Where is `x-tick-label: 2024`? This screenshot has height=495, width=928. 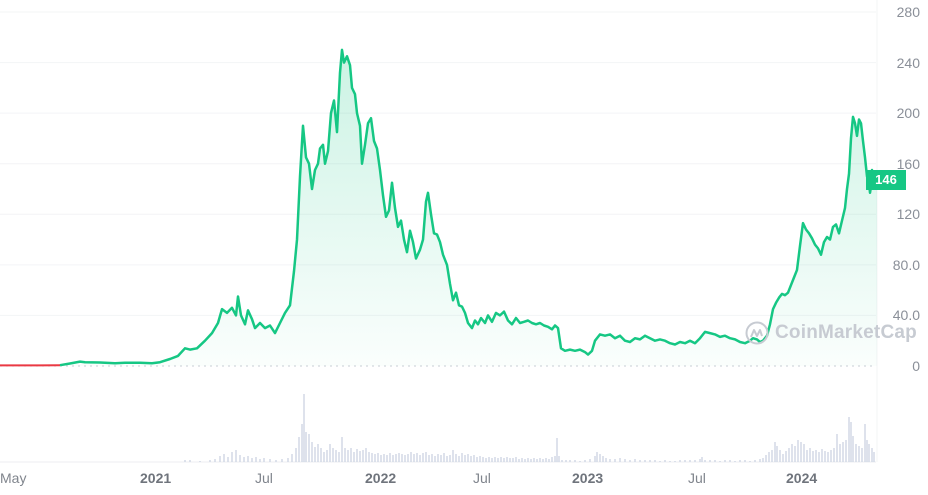 x-tick-label: 2024 is located at coordinates (802, 478).